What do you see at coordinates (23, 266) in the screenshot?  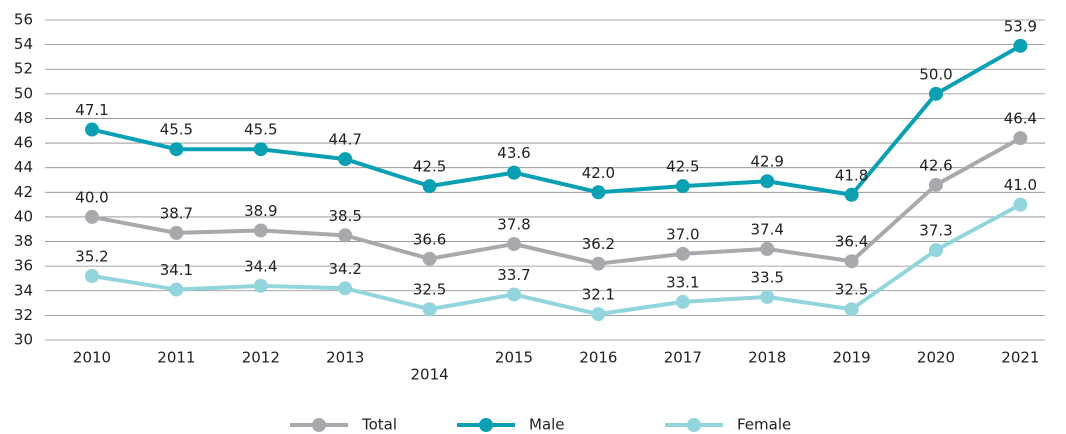 I see `y-tick-label: 36` at bounding box center [23, 266].